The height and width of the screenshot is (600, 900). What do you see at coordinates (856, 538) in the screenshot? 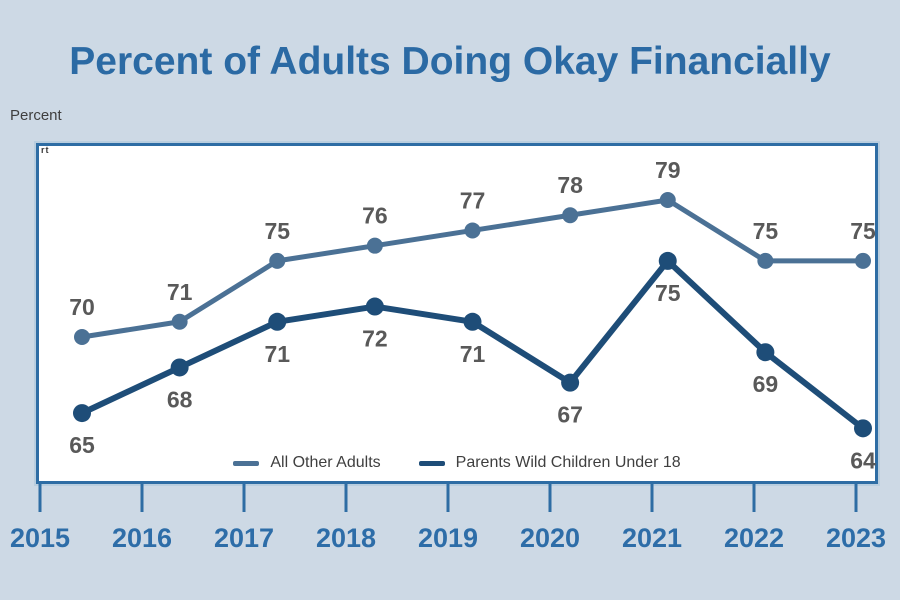
I see `x-tick-label: 2023` at bounding box center [856, 538].